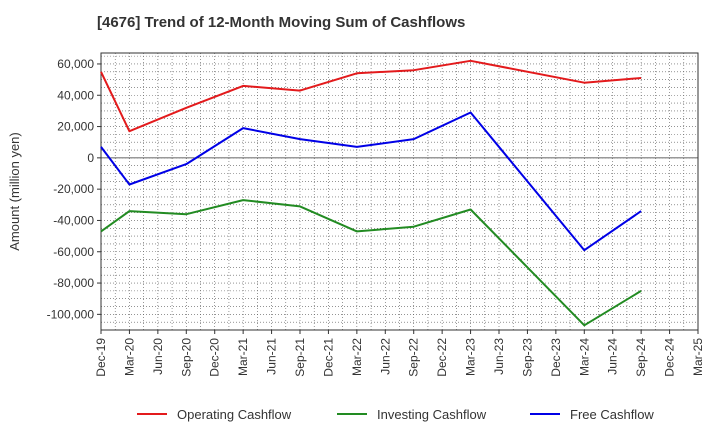  I want to click on x-tick-label: Mar-24, so click(584, 357).